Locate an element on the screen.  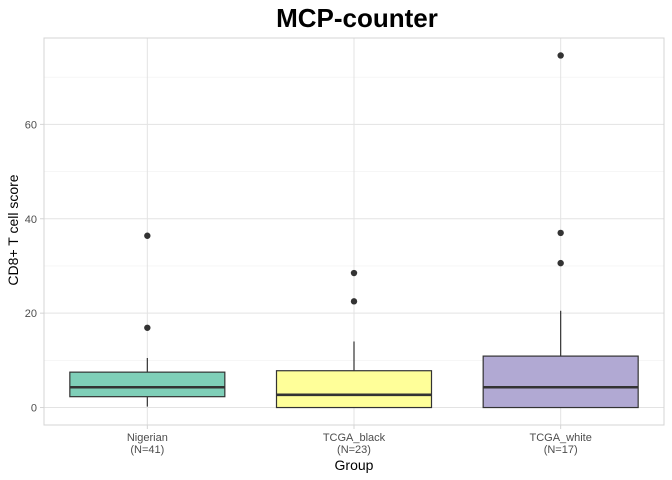
y-tick-label: 20 is located at coordinates (31, 314).